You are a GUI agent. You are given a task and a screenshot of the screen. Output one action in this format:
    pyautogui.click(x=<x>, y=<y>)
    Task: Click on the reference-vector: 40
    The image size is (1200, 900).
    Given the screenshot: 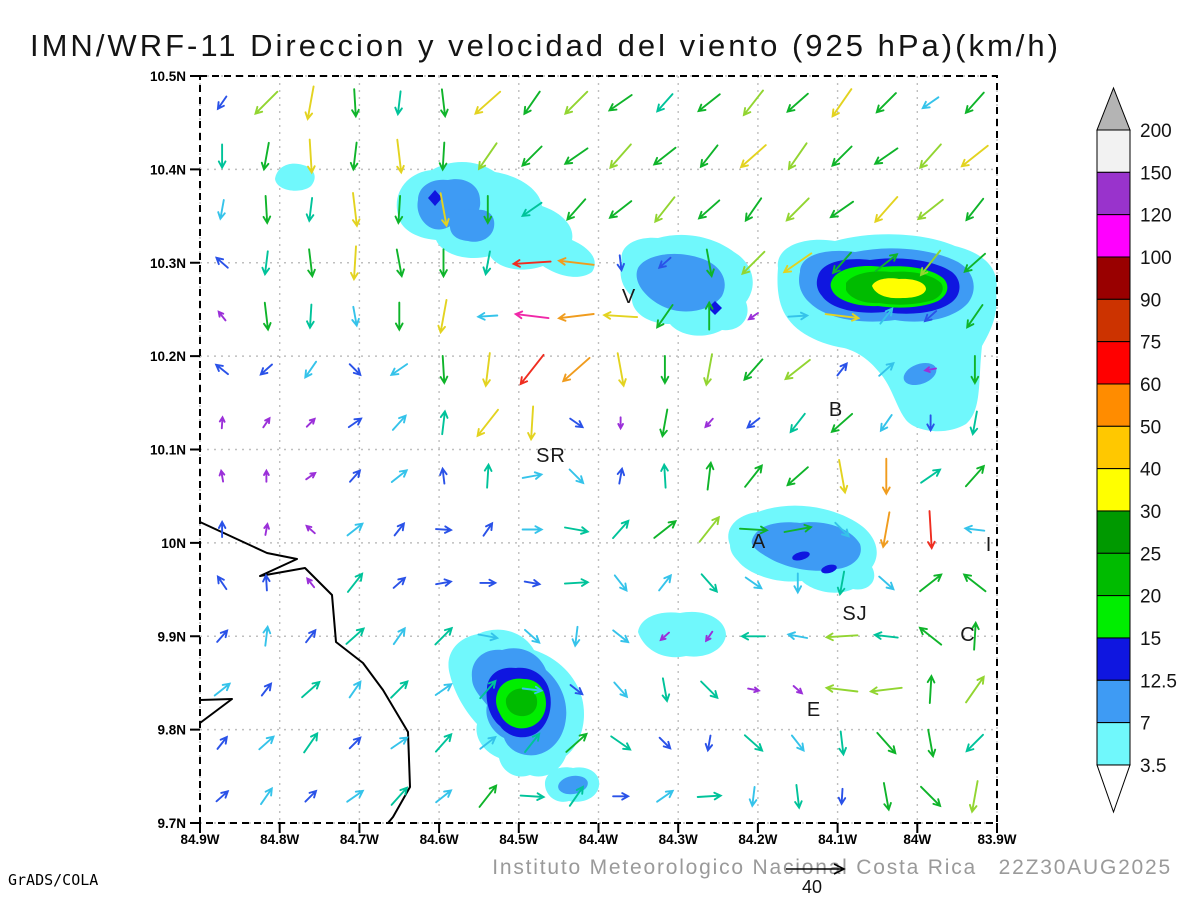 What is the action you would take?
    pyautogui.click(x=816, y=880)
    